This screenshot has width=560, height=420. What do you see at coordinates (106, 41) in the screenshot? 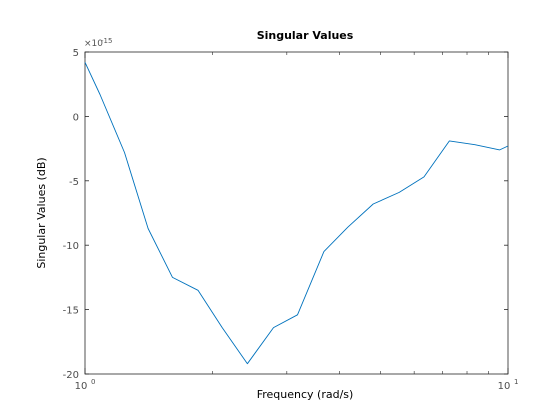
I see `y-multiplier-exponent: -15` at bounding box center [106, 41].